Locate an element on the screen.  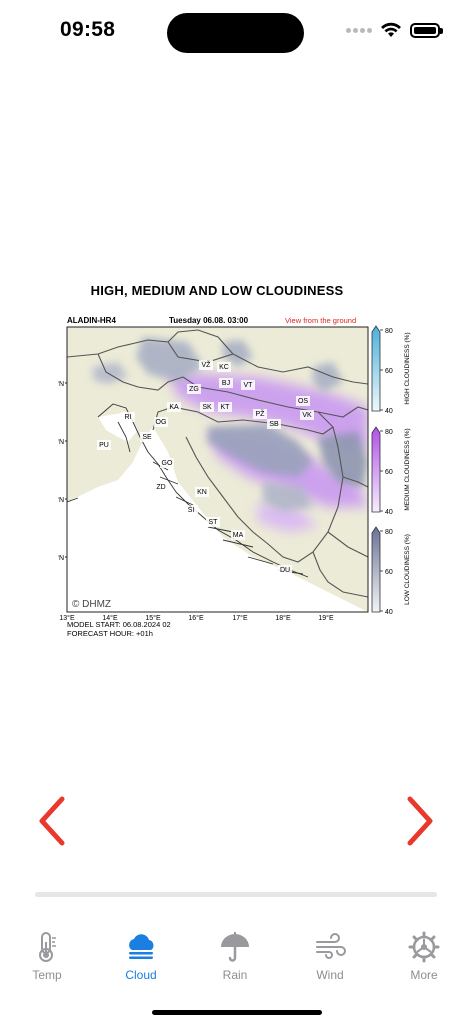
place-label-text: GO is located at coordinates (167, 463).